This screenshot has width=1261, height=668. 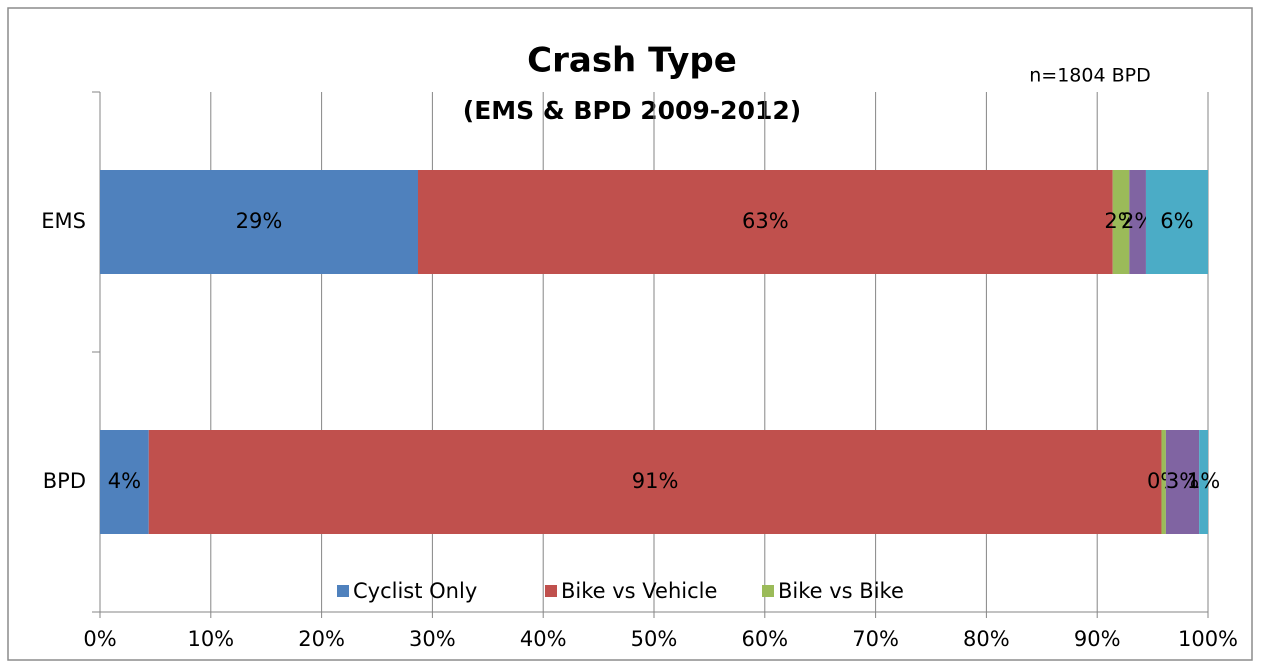 I want to click on data-label: 6%, so click(x=1176, y=221).